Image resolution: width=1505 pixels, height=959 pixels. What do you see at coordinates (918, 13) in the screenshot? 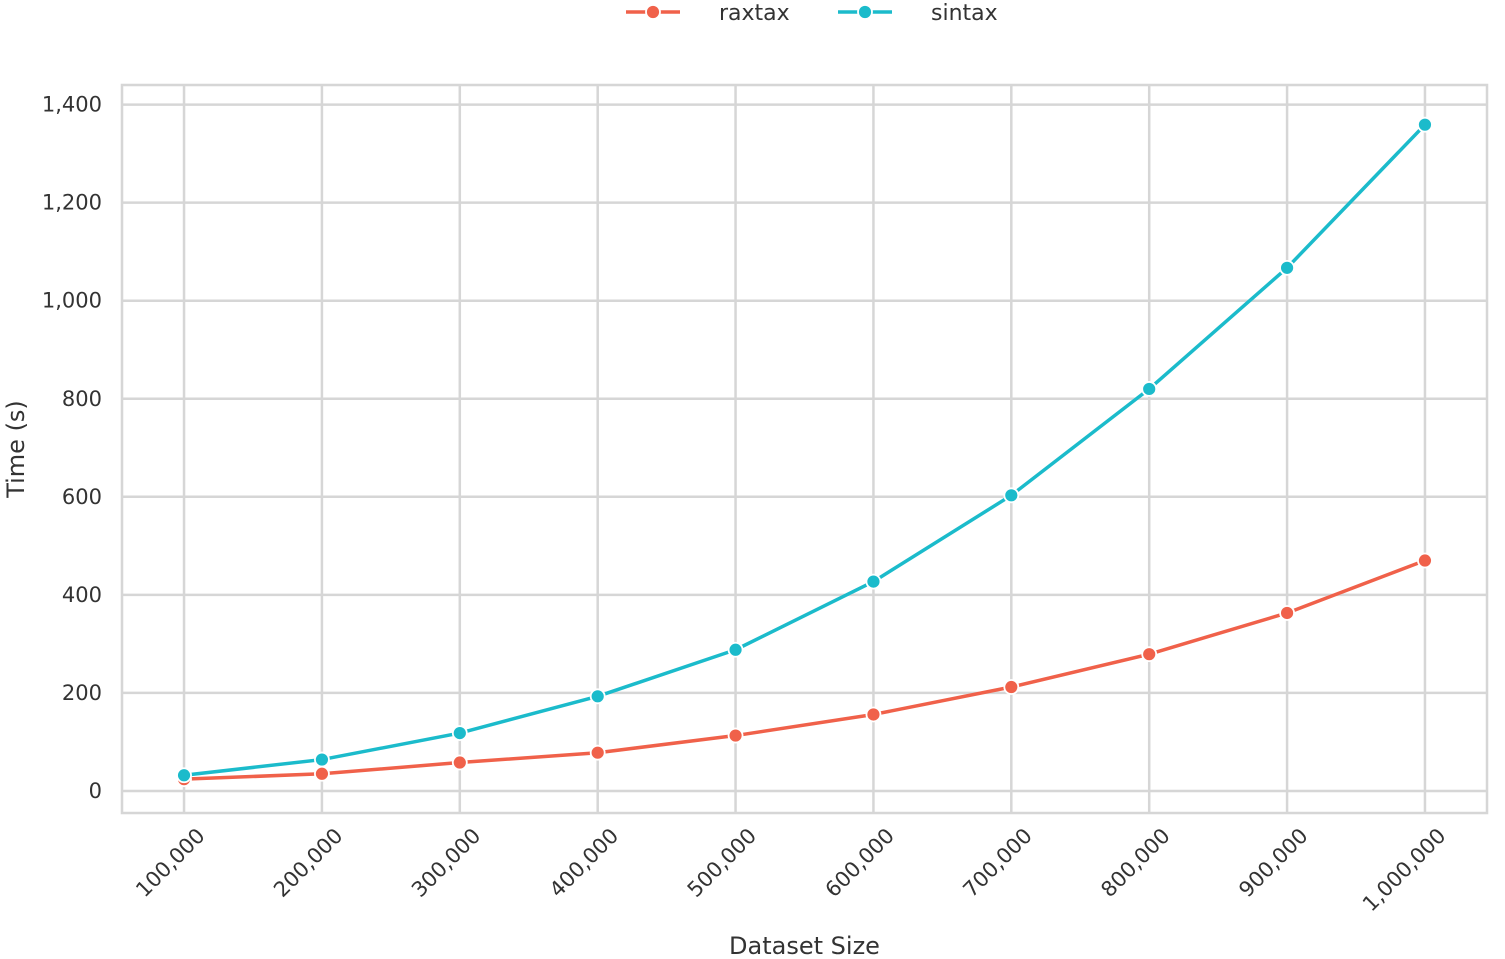
I see `legend-item-sintax: sintax` at bounding box center [918, 13].